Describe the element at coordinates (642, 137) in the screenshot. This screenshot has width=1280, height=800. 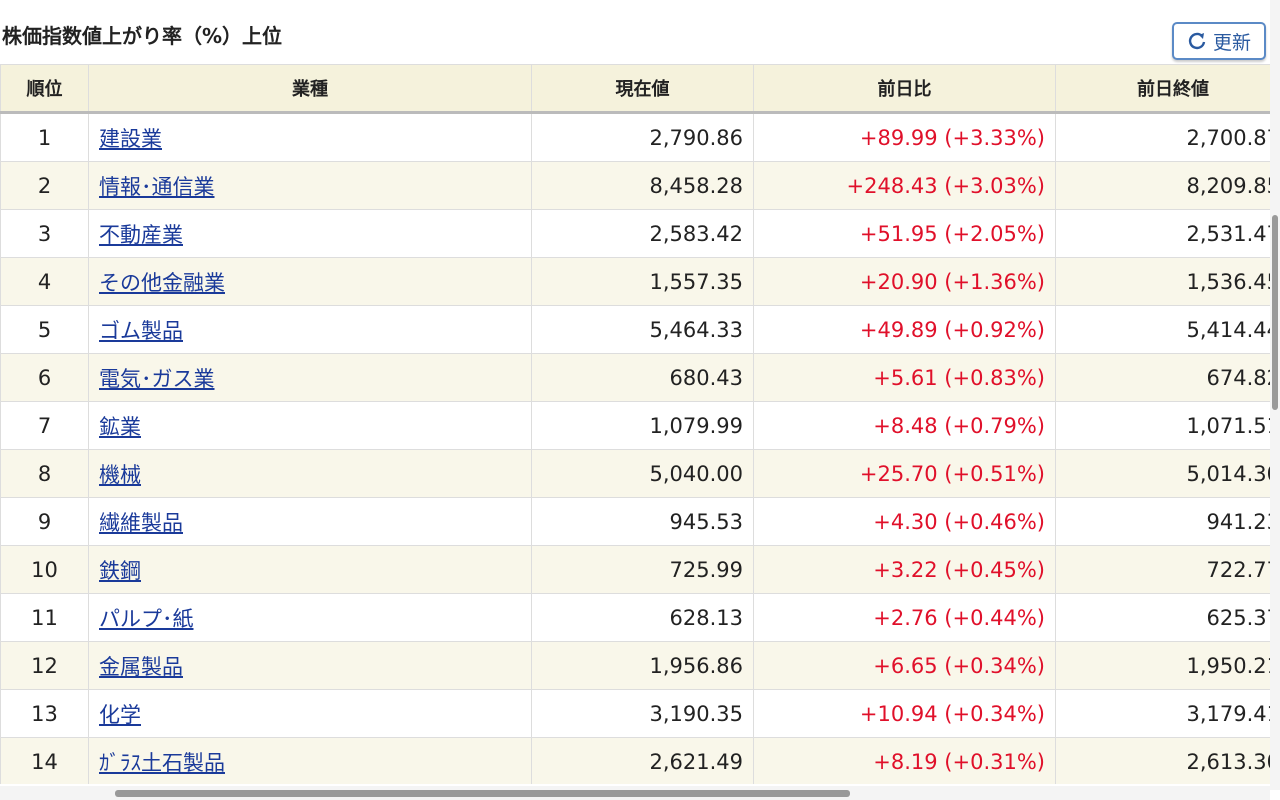
I see `price: 2,790.86` at that location.